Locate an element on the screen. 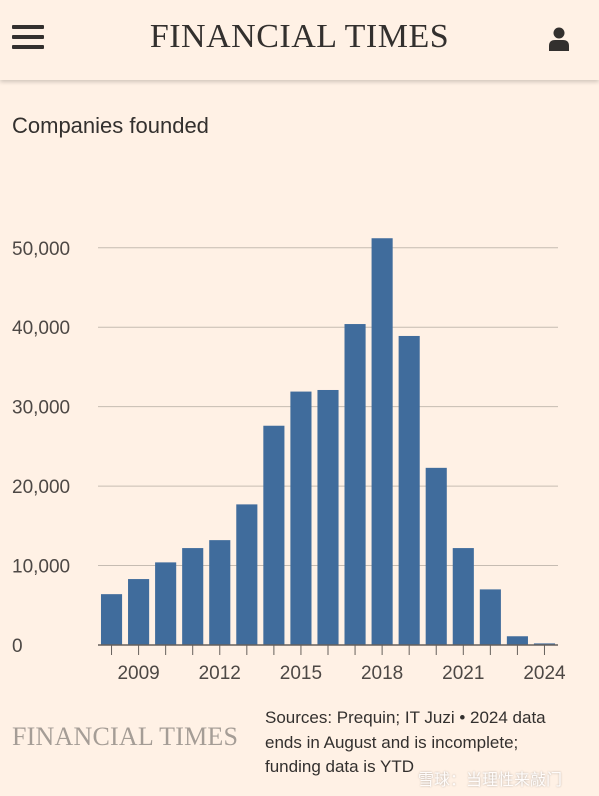 The image size is (599, 796). x-tick-label: 2015 is located at coordinates (301, 673).